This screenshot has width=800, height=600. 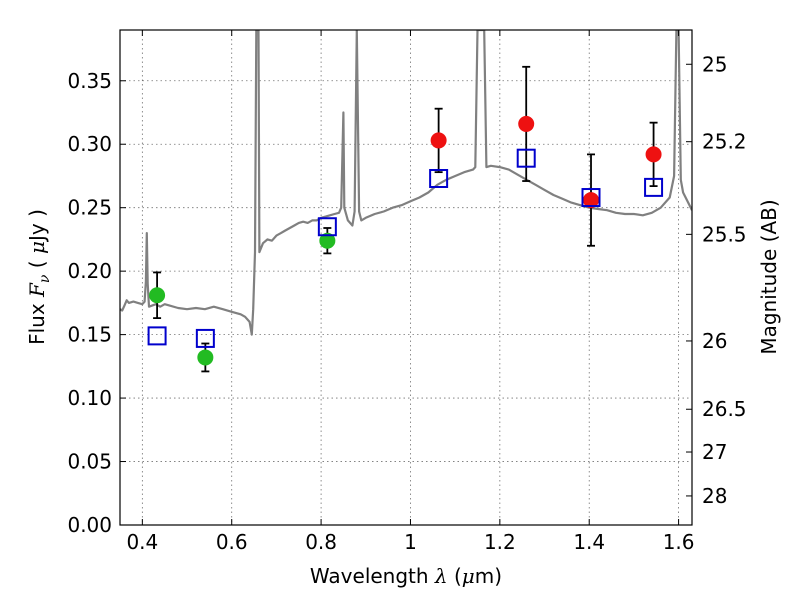 I want to click on x-tick-label: 0.6, so click(x=232, y=542).